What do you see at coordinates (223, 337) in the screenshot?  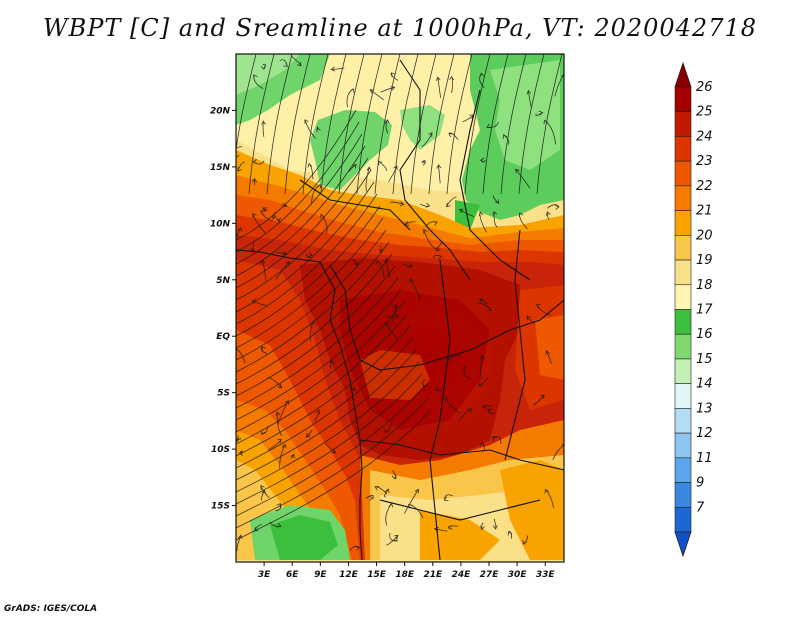 I see `lat-tick-label: EQ` at bounding box center [223, 337].